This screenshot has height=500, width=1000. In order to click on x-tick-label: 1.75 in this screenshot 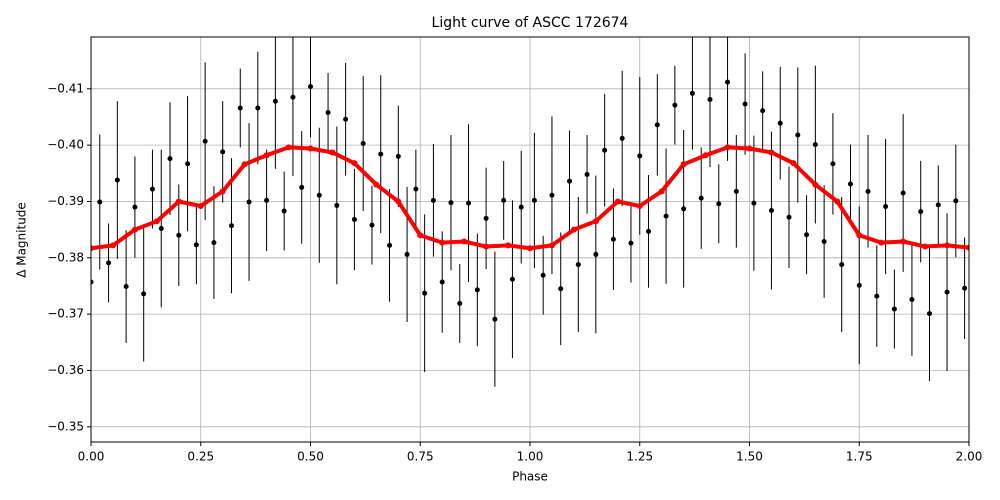, I will do `click(859, 457)`.